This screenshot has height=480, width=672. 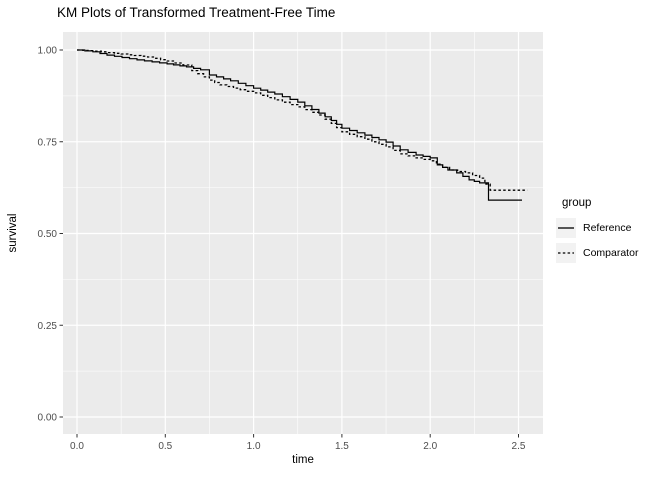 I want to click on y-tick-label: 0.00, so click(x=48, y=418).